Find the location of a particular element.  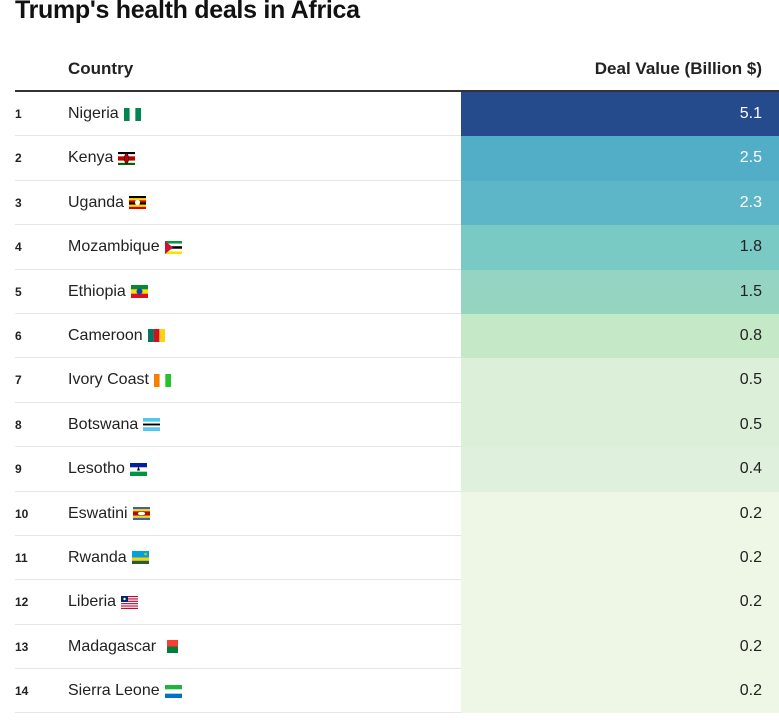

table-row: 10 Eswatini 0.2 is located at coordinates (397, 513).